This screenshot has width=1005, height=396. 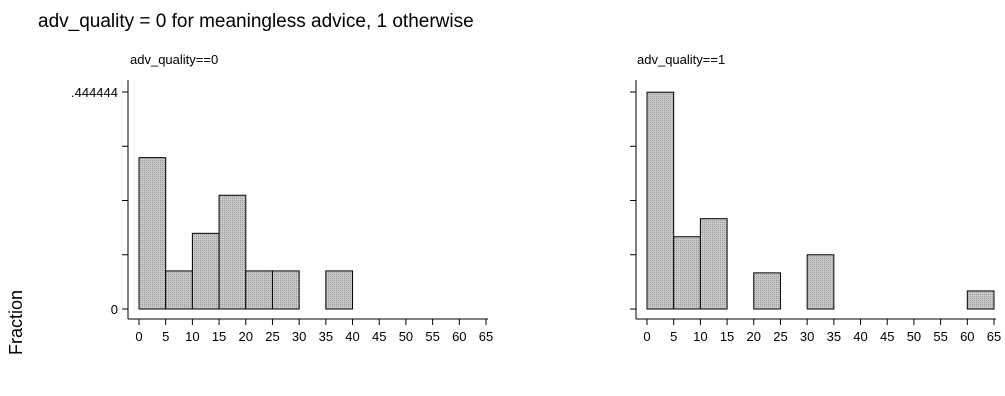 What do you see at coordinates (406, 336) in the screenshot?
I see `x-tick-label-q0-10: 50` at bounding box center [406, 336].